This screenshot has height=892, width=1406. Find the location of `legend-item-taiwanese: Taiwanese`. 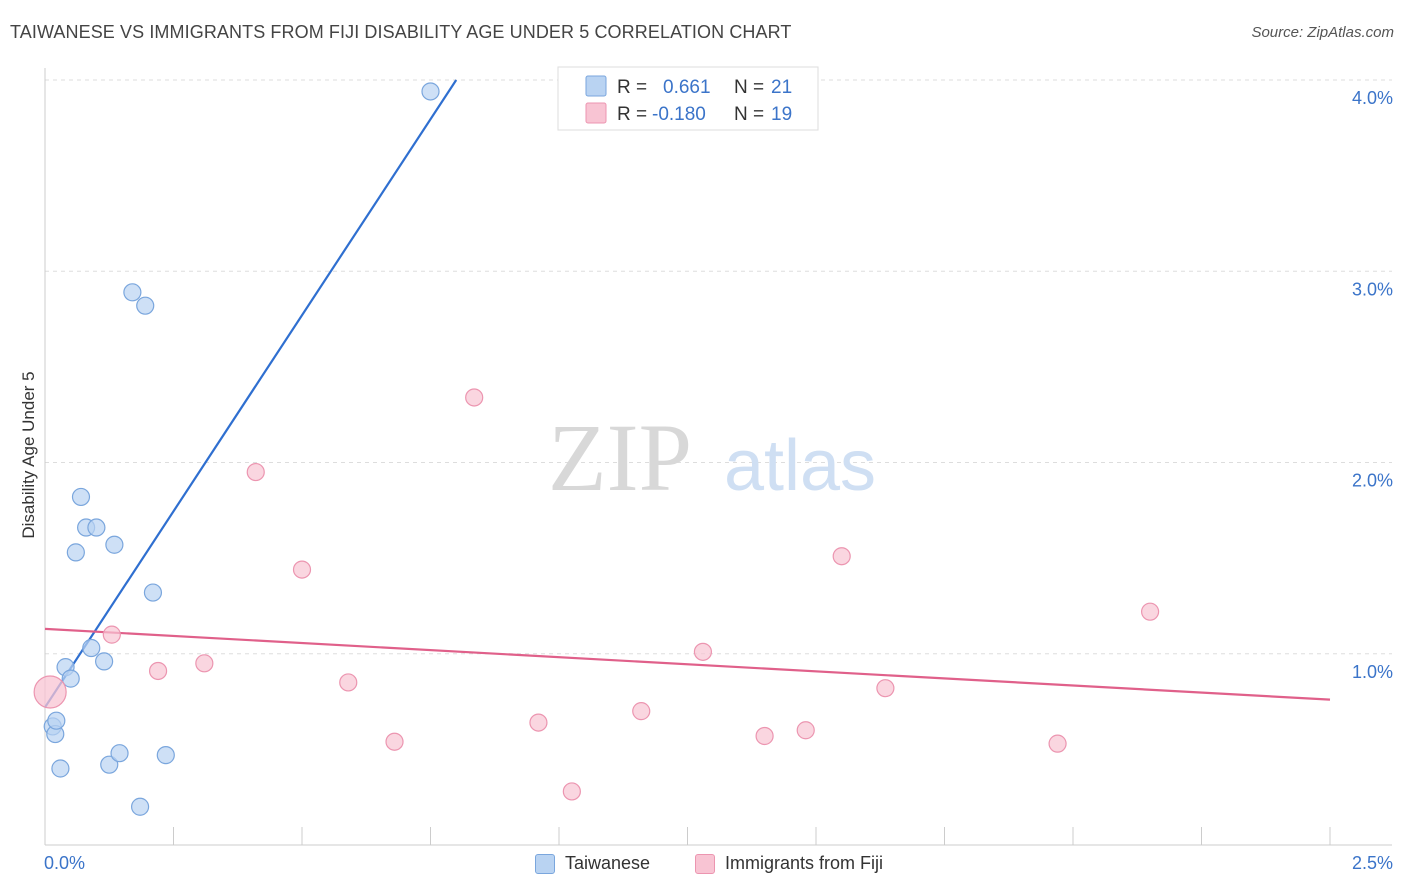

legend-item-taiwanese: Taiwanese is located at coordinates (592, 863).